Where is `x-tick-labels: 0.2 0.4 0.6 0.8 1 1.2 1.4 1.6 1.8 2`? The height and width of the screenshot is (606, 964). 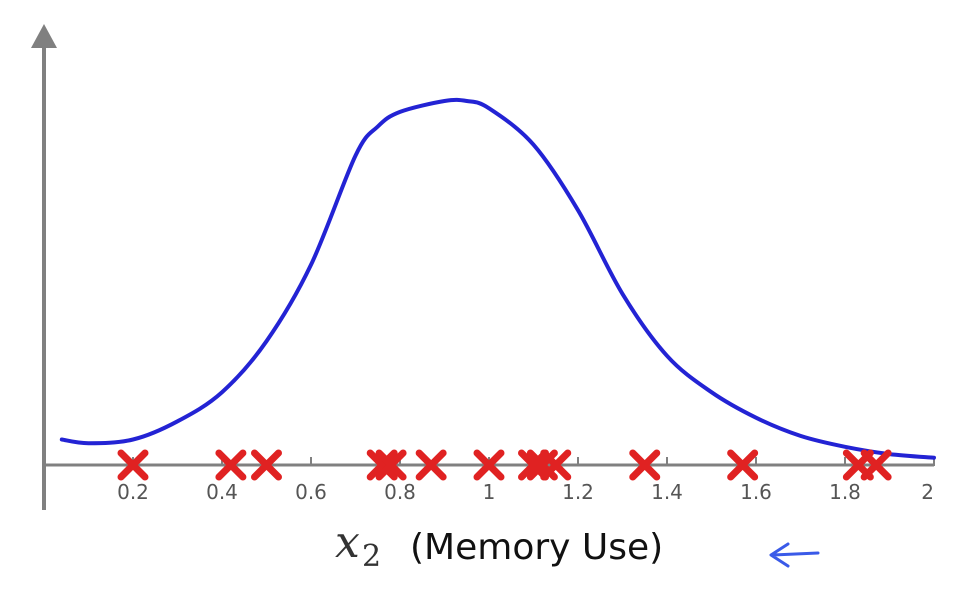 x-tick-labels: 0.2 0.4 0.6 0.8 1 1.2 1.4 1.6 1.8 2 is located at coordinates (525, 492).